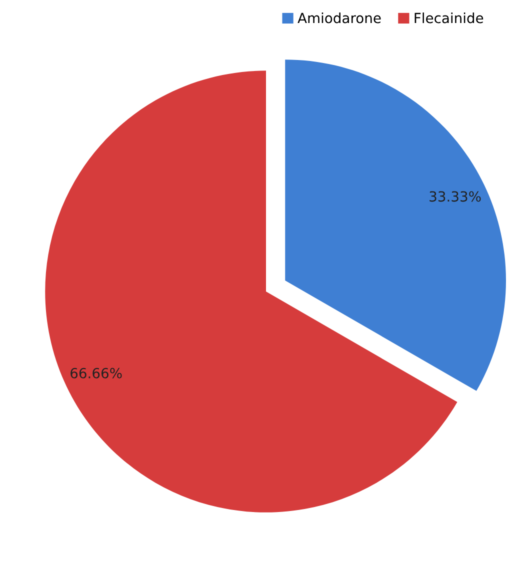 The image size is (532, 561). What do you see at coordinates (449, 18) in the screenshot?
I see `legend-label: Flecainide` at bounding box center [449, 18].